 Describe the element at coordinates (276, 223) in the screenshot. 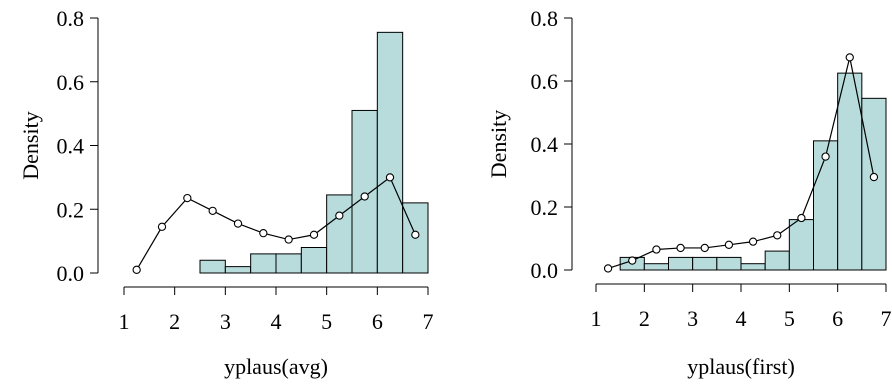

I see `density-line` at that location.